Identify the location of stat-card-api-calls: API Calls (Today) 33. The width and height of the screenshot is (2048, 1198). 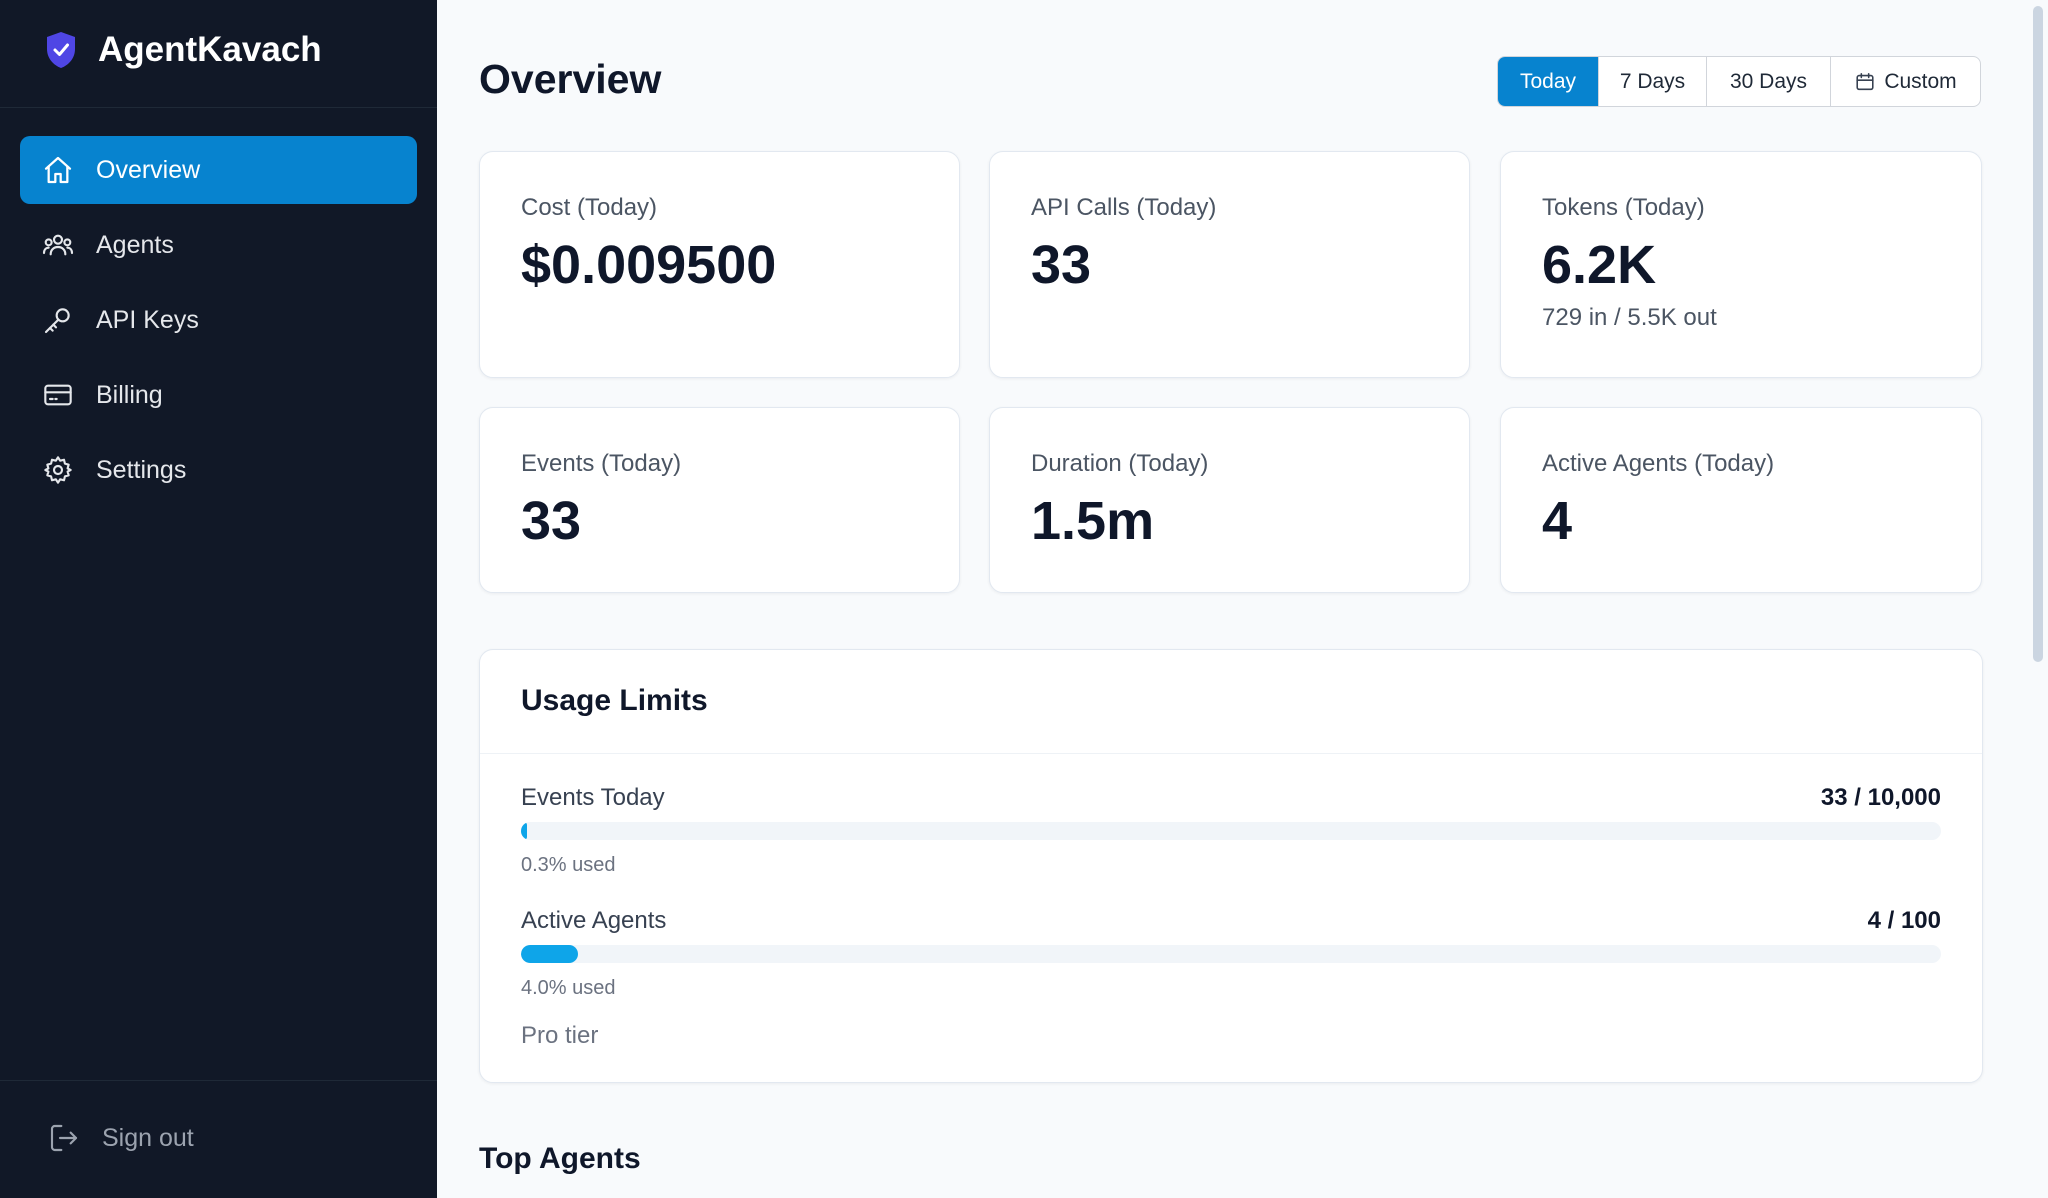
(1229, 264).